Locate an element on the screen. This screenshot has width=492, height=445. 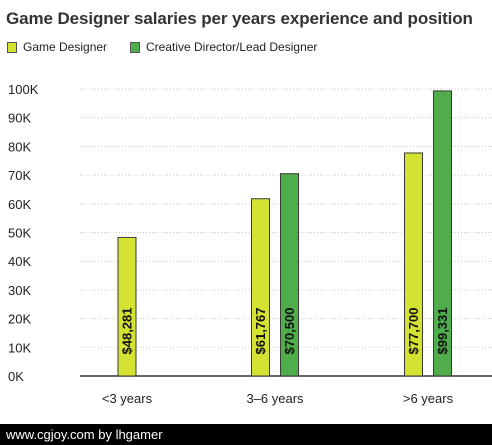
data-label: $77,700 is located at coordinates (413, 331).